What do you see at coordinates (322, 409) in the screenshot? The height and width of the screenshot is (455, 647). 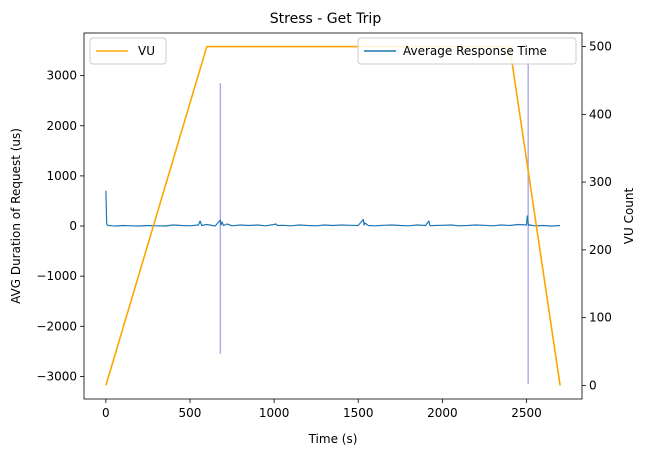 I see `x-axis: 0 500 1000 1500 2000 2500` at bounding box center [322, 409].